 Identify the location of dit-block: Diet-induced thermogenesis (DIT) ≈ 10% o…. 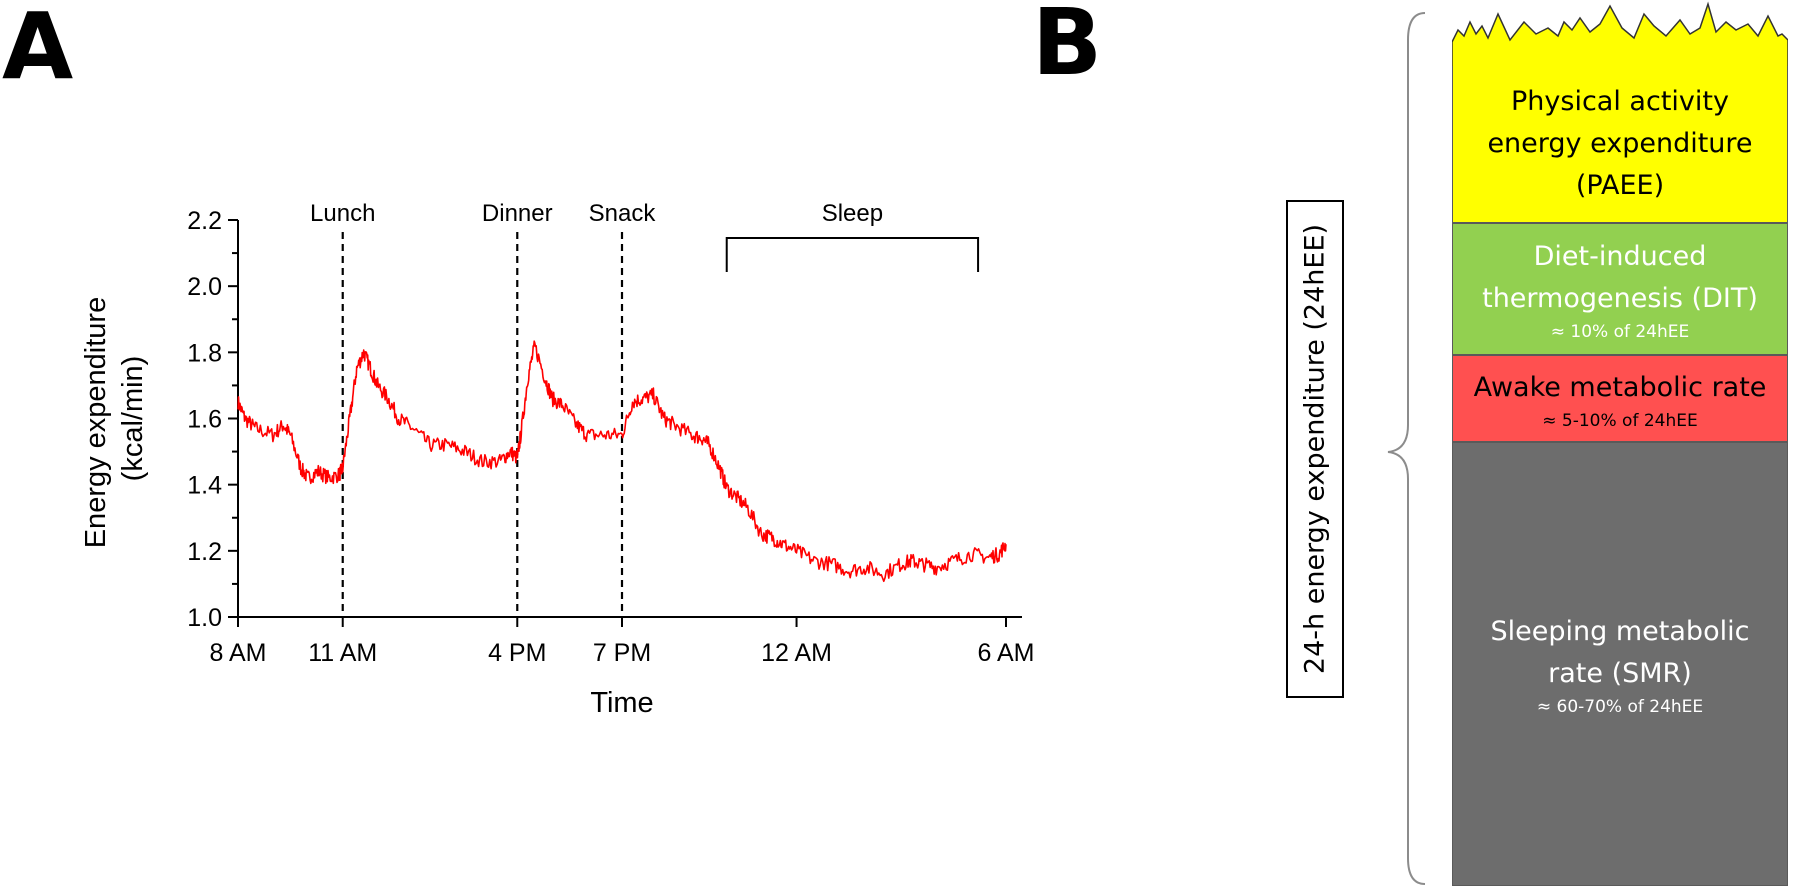
(1620, 289).